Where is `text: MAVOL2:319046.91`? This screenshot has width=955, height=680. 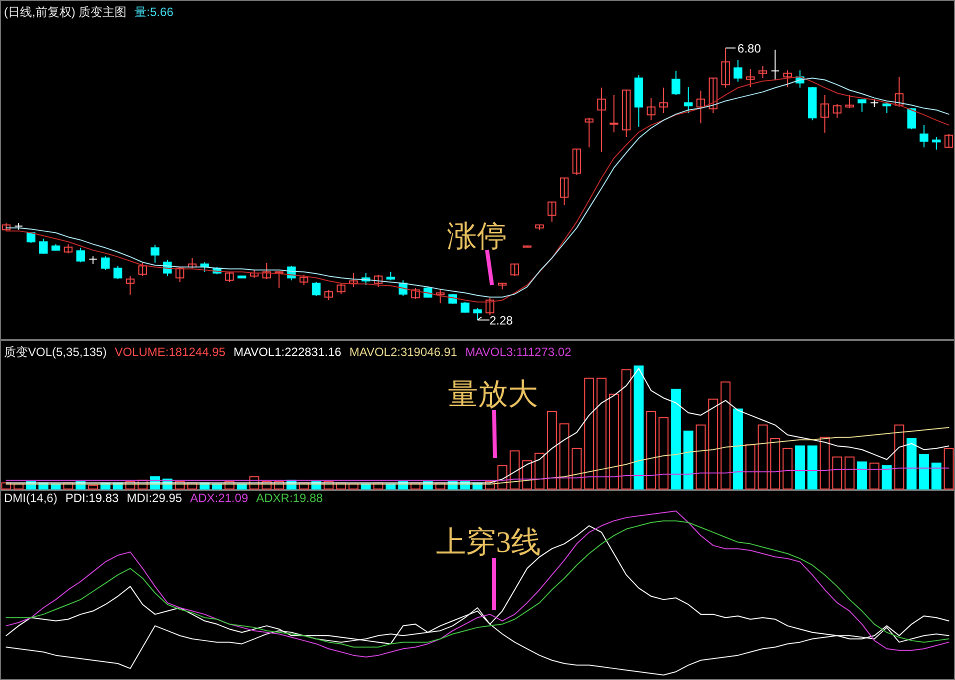 text: MAVOL2:319046.91 is located at coordinates (403, 352).